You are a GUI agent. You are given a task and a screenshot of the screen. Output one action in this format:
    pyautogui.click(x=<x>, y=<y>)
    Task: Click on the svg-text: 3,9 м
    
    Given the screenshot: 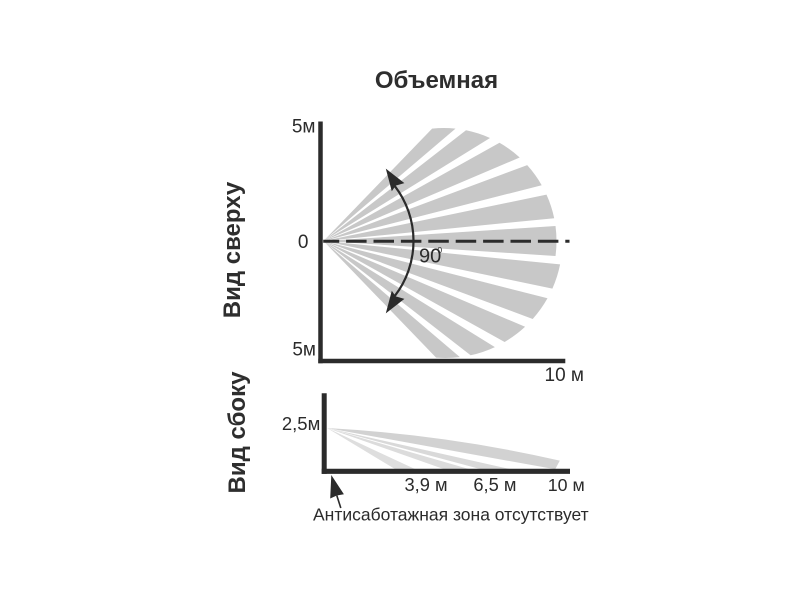 What is the action you would take?
    pyautogui.click(x=426, y=484)
    